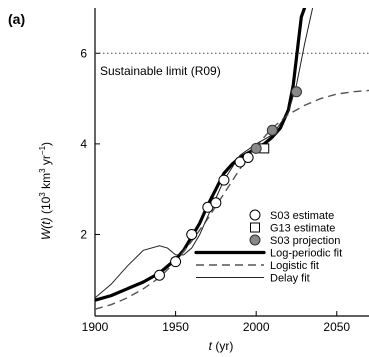 The width and height of the screenshot is (369, 357). Describe the element at coordinates (95, 327) in the screenshot. I see `x-tick-label: 1900` at that location.